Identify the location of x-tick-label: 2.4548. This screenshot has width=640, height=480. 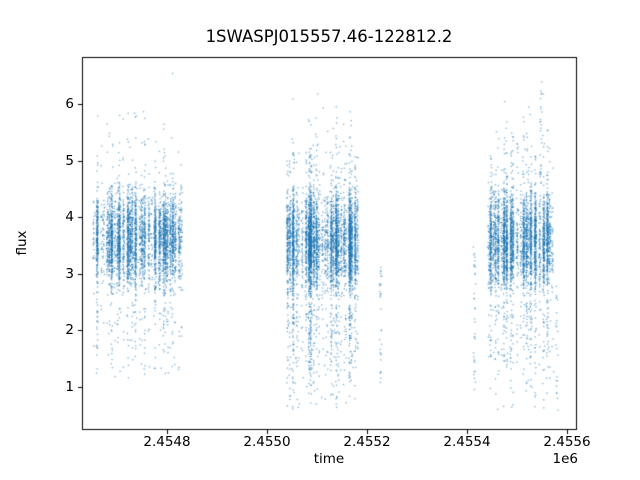
(167, 442).